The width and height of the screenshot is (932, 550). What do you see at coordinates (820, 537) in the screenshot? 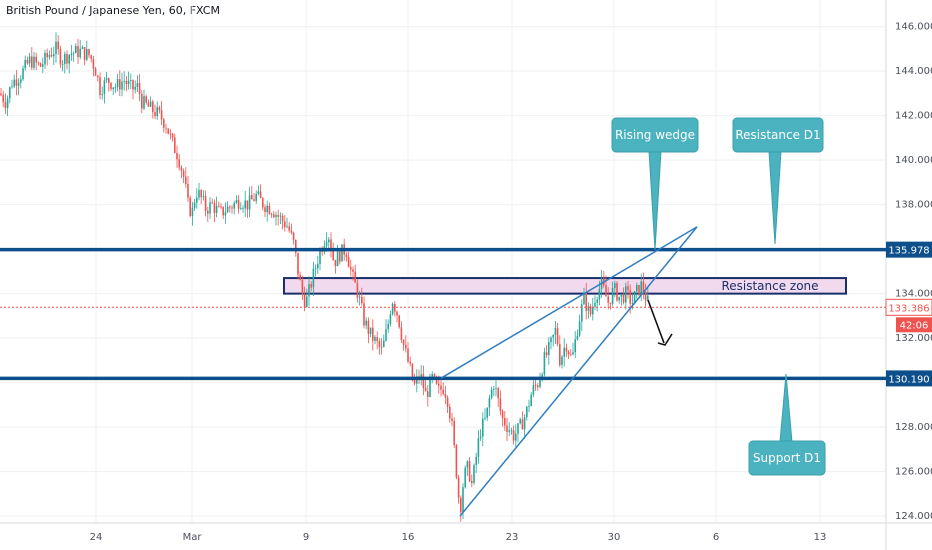
I see `x-tick-label: 13` at bounding box center [820, 537].